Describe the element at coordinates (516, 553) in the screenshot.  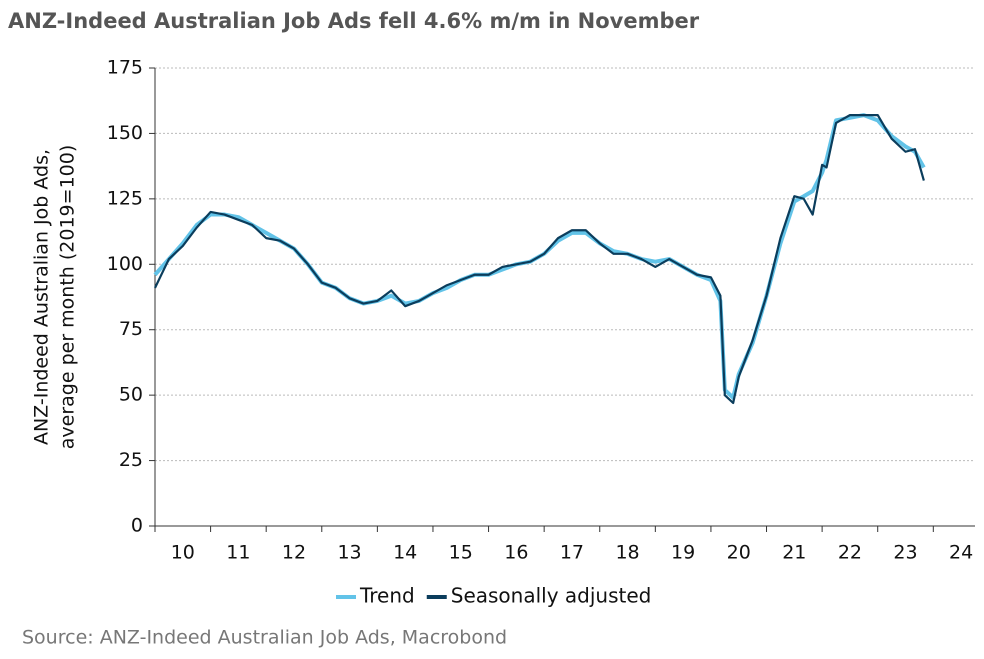
I see `x-tick-label: 16` at that location.